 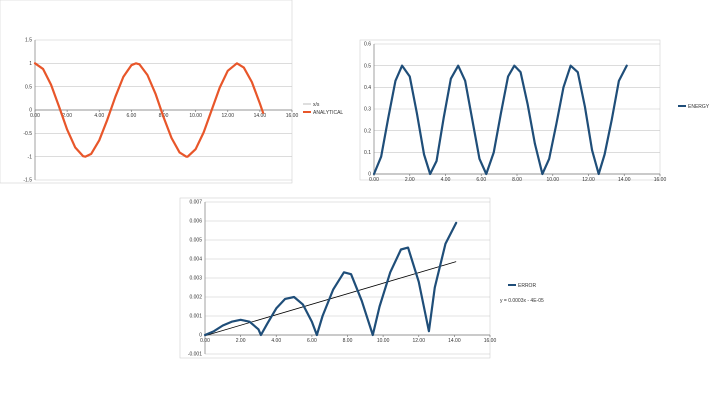 I want to click on y-tick-label: 1, so click(x=30, y=64).